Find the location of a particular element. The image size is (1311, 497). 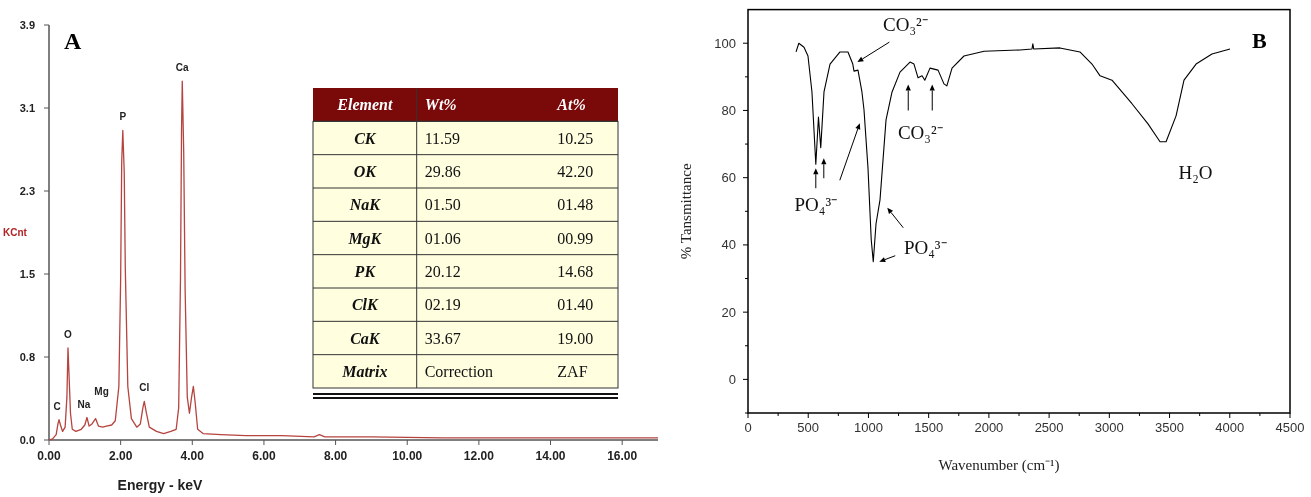

x-tick-label: 0.00 is located at coordinates (49, 456).